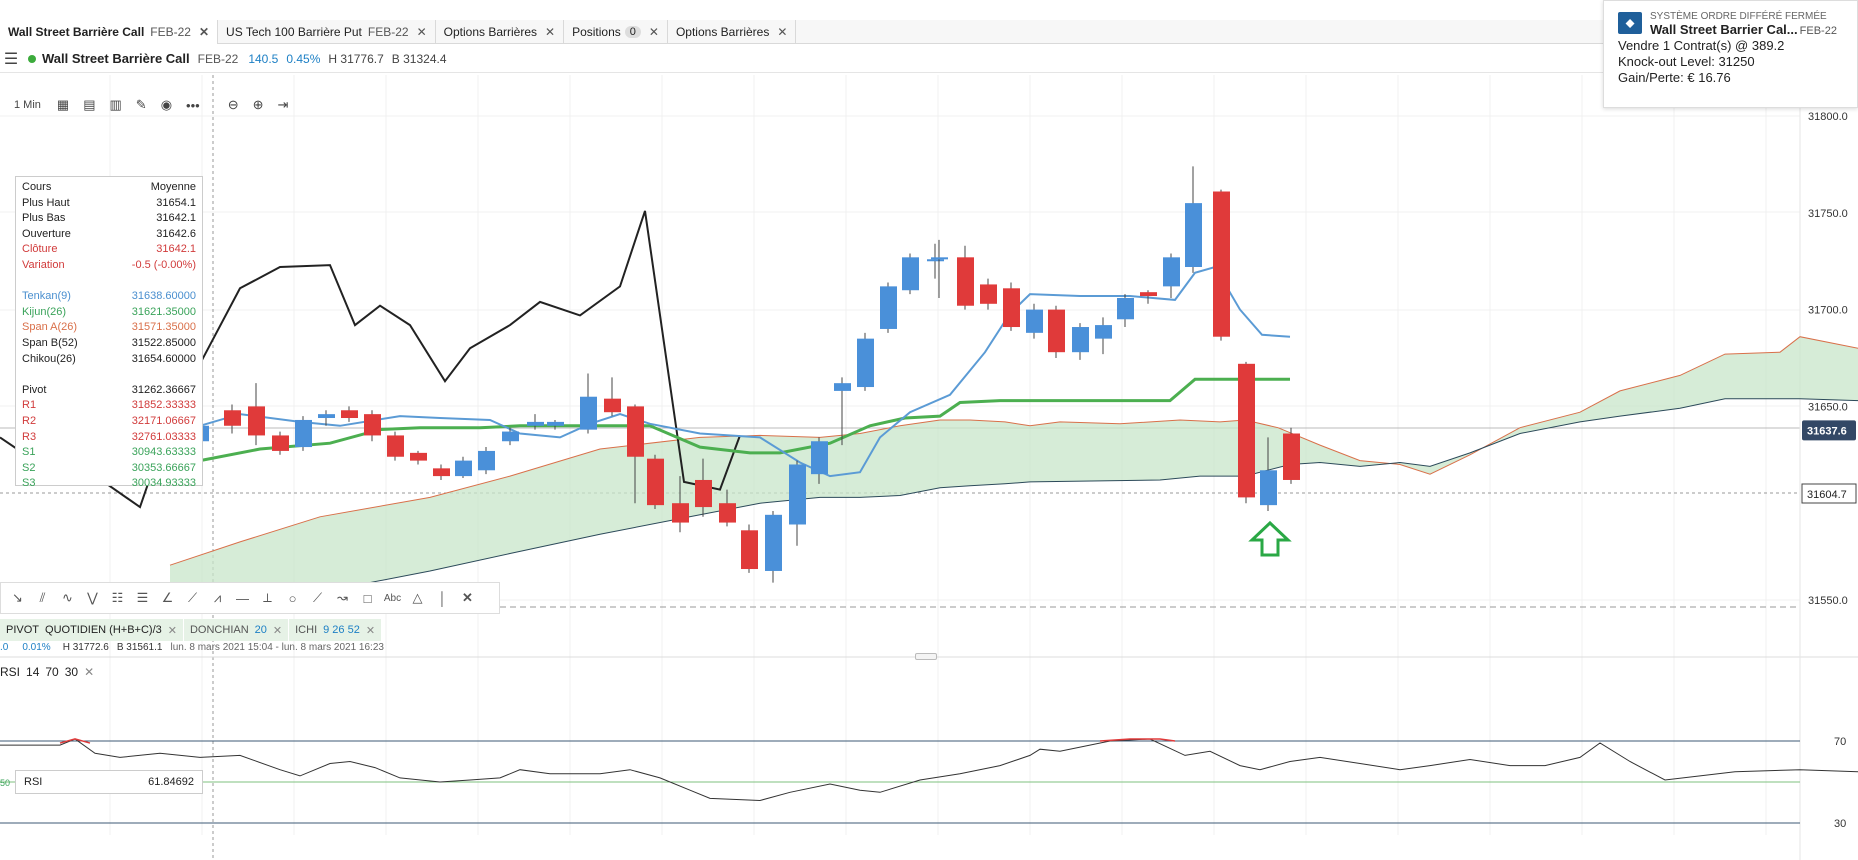  I want to click on rsi-level-label: 30, so click(1840, 824).